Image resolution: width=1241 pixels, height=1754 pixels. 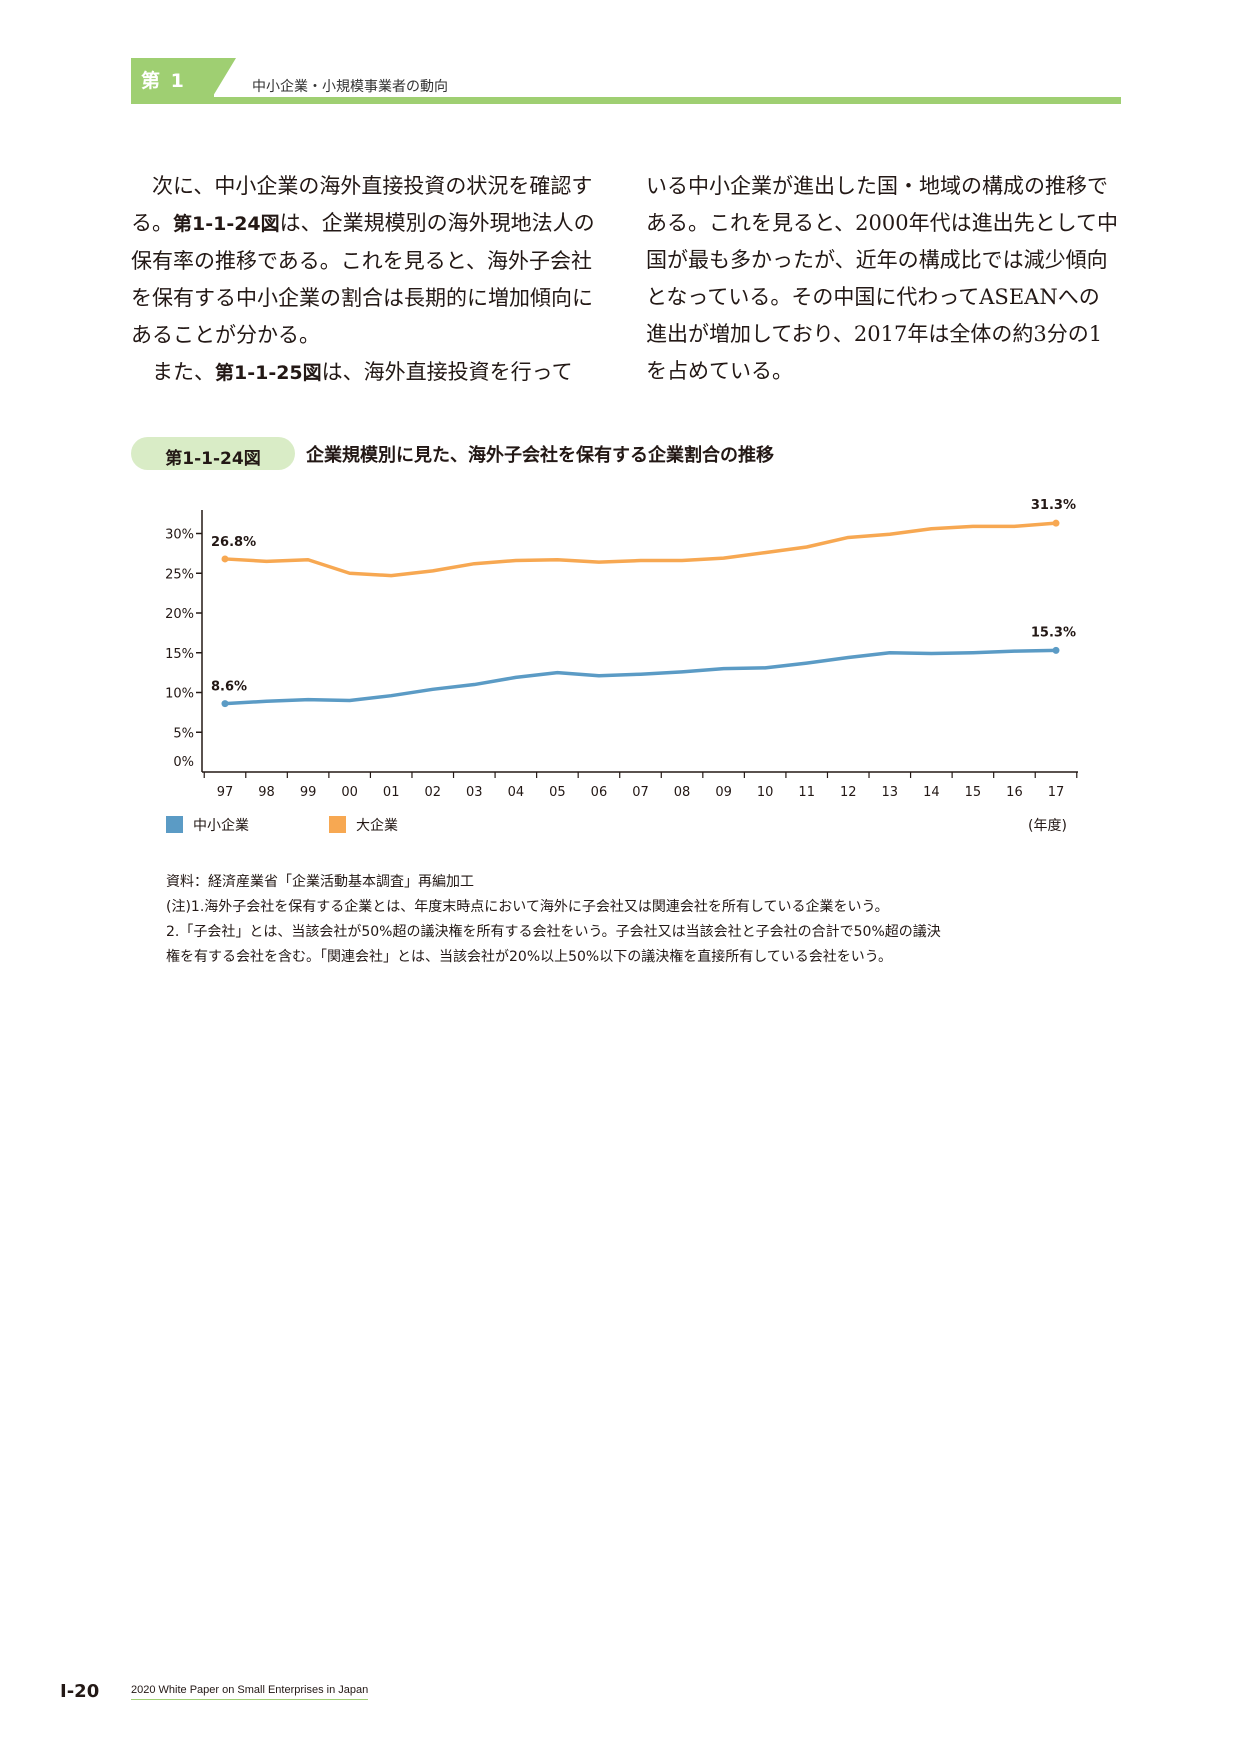 What do you see at coordinates (626, 100) in the screenshot?
I see `chapter-rule` at bounding box center [626, 100].